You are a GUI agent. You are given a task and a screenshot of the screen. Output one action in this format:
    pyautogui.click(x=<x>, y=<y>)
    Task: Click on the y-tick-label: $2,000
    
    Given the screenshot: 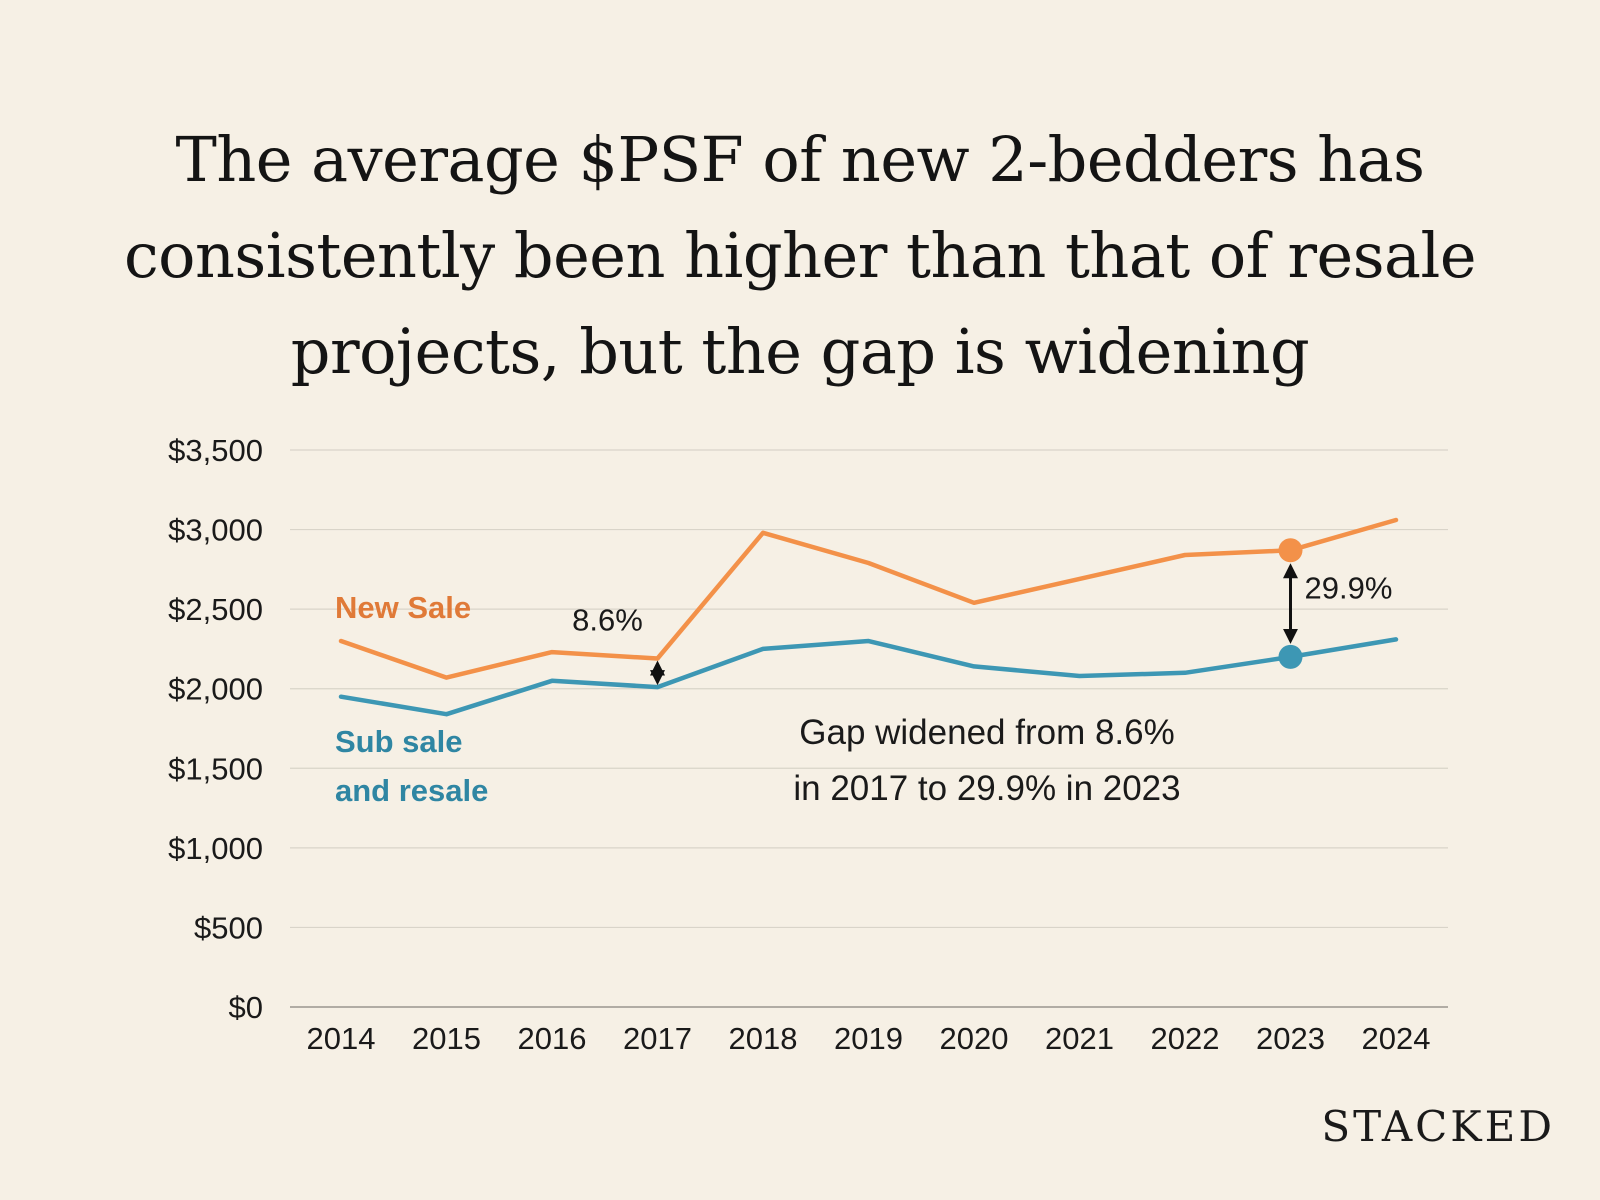 What is the action you would take?
    pyautogui.click(x=215, y=689)
    